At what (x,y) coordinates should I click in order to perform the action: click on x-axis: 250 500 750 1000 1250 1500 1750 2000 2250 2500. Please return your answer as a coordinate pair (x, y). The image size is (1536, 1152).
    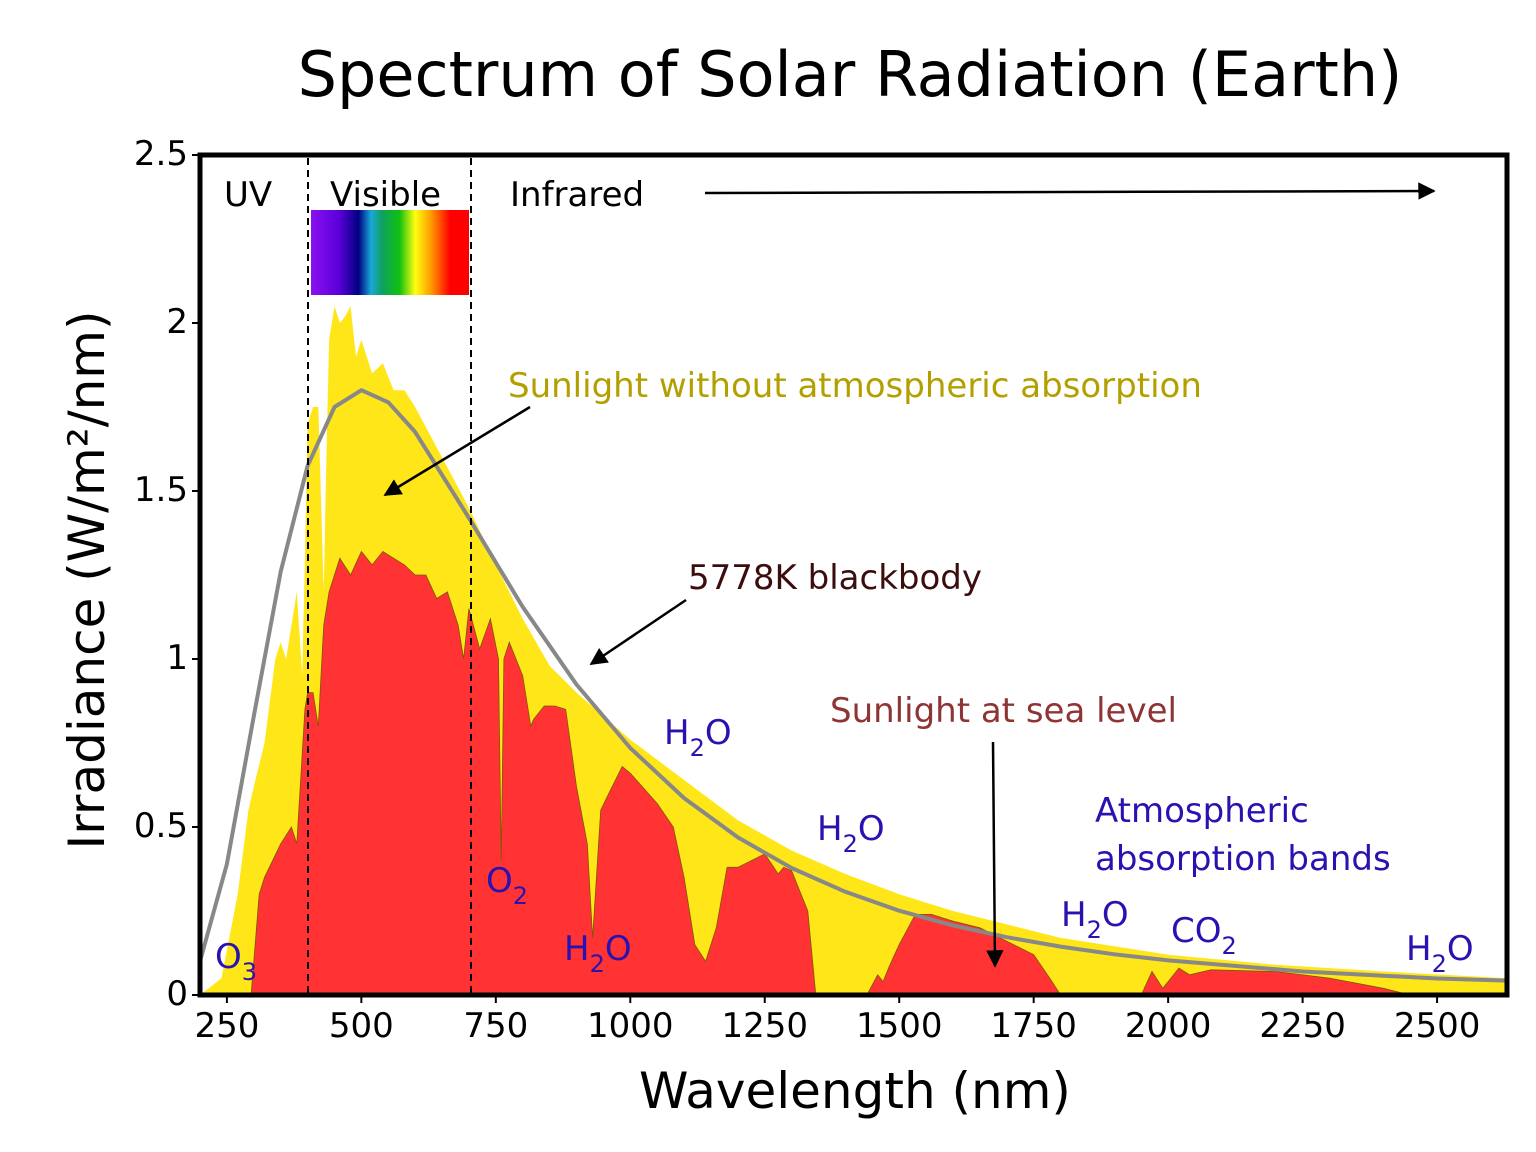
    Looking at the image, I should click on (837, 1020).